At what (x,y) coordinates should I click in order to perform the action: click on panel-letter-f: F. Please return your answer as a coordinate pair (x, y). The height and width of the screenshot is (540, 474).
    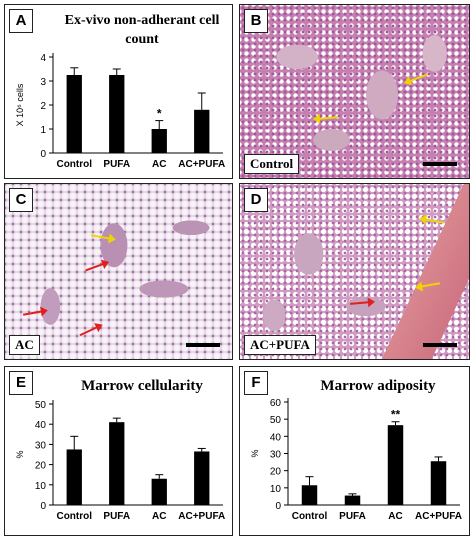
    Looking at the image, I should click on (256, 383).